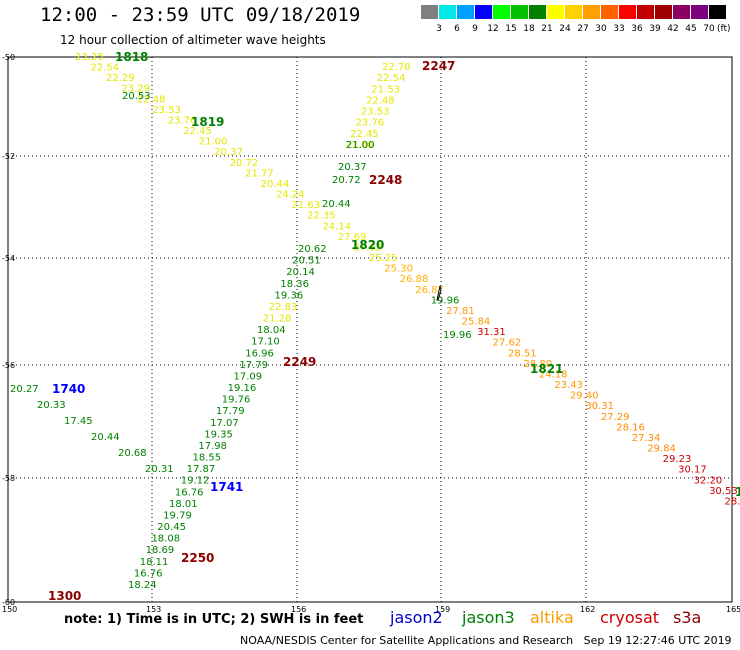 This screenshot has height=650, width=740. I want to click on wave-height-value: 25.84, so click(476, 322).